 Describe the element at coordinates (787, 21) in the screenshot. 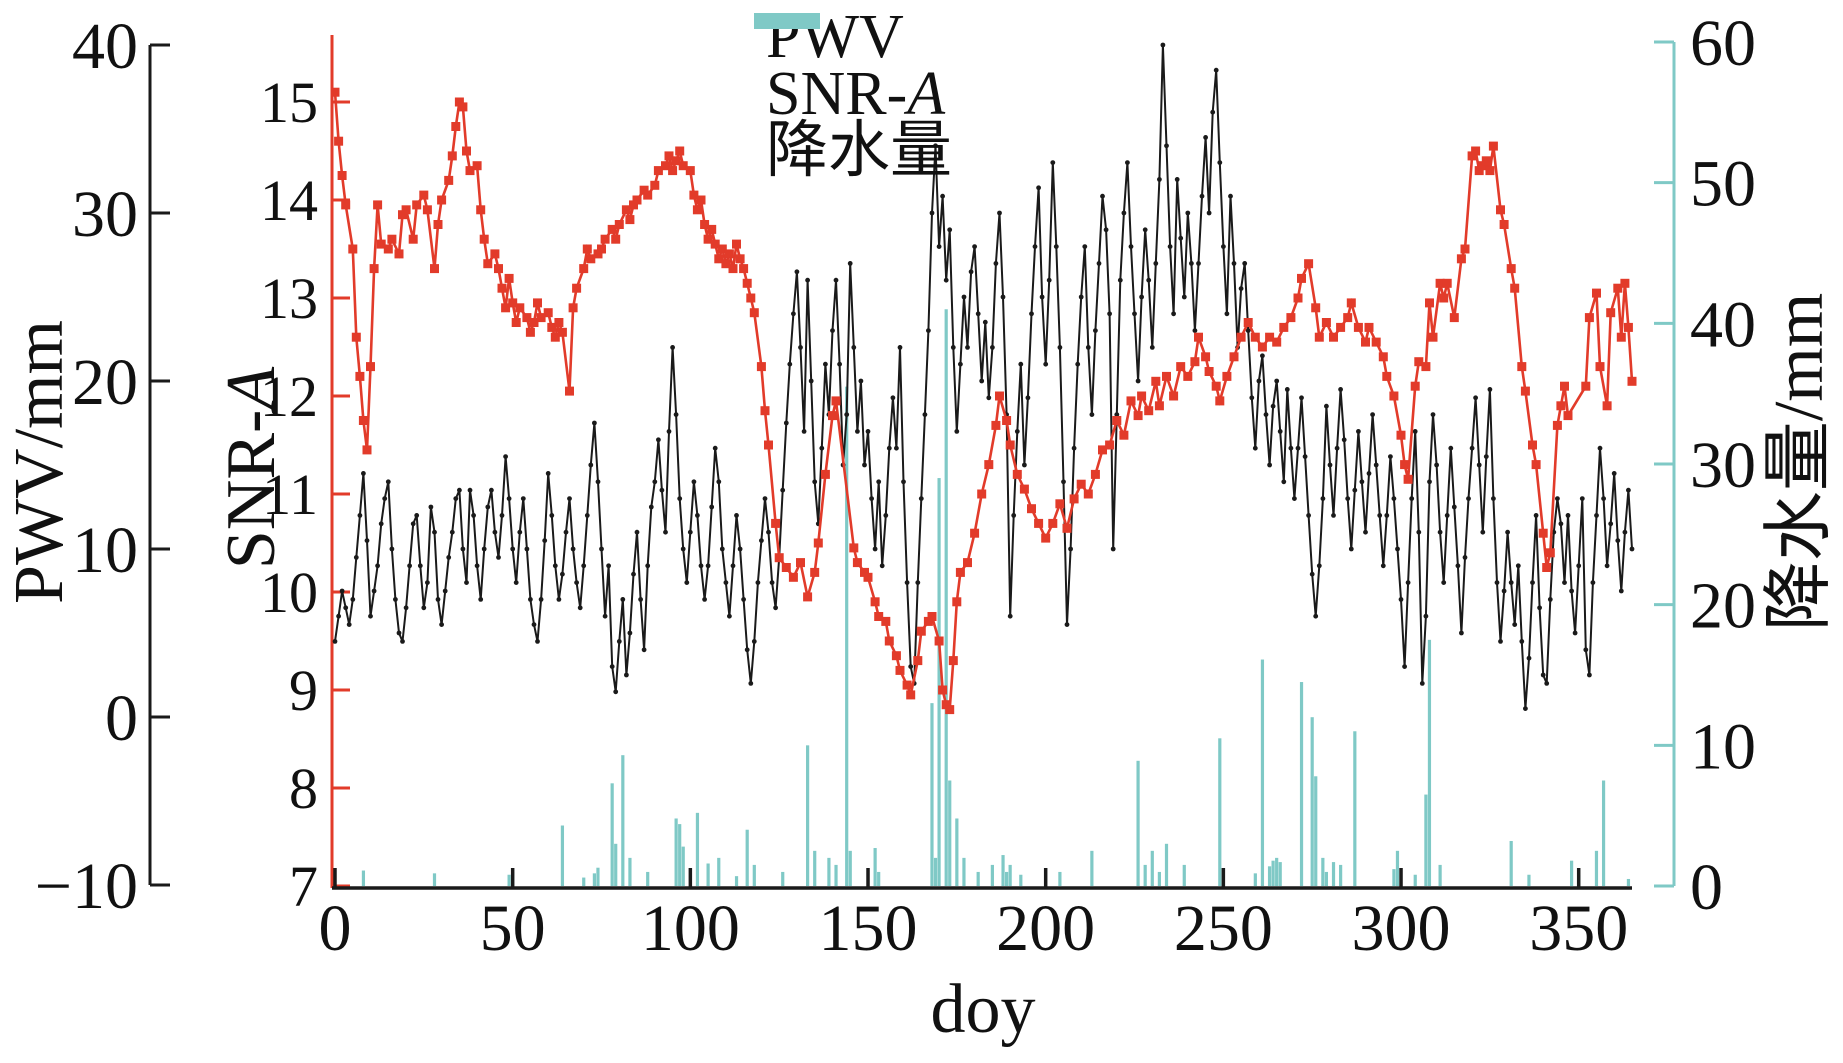

I see `precip-bar-icon` at that location.